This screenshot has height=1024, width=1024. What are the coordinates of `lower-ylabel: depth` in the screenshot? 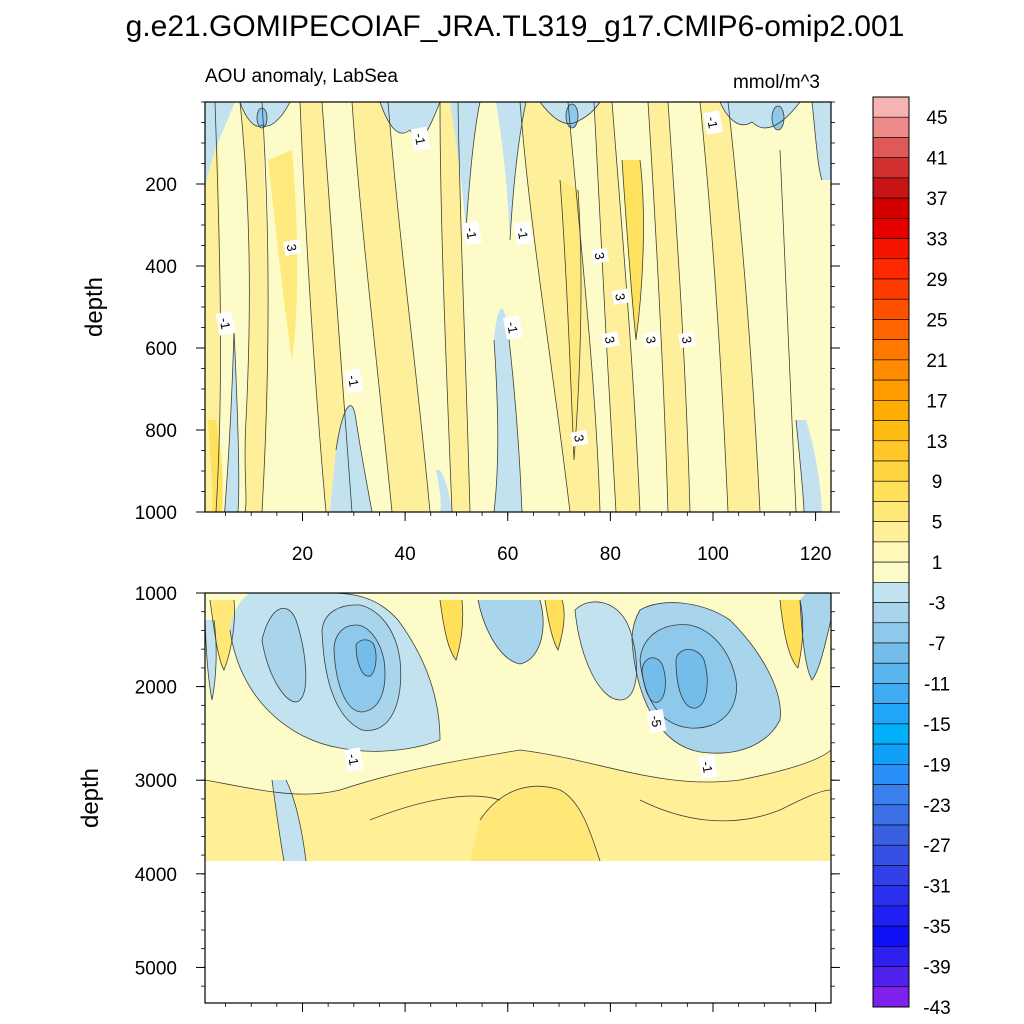 It's located at (90, 798).